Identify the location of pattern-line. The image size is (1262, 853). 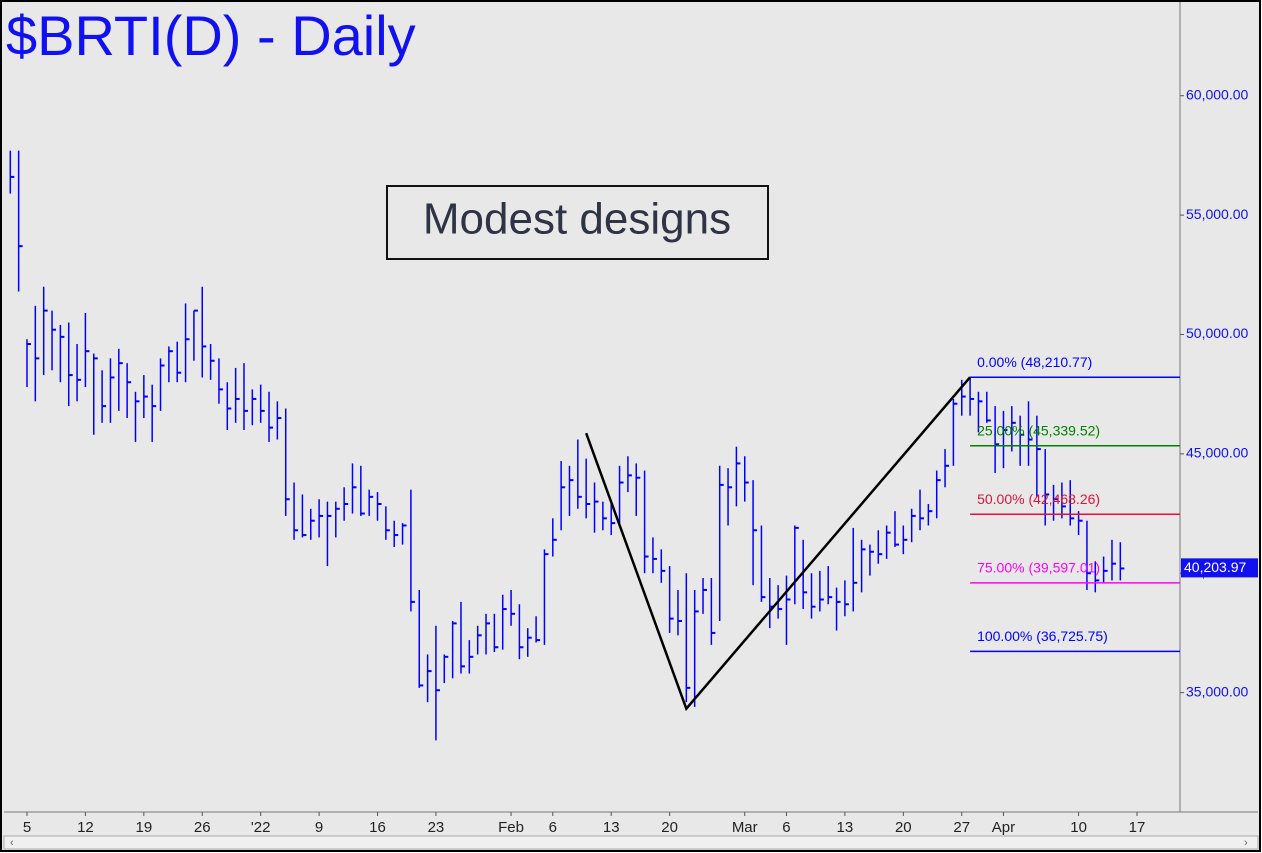
(778, 544).